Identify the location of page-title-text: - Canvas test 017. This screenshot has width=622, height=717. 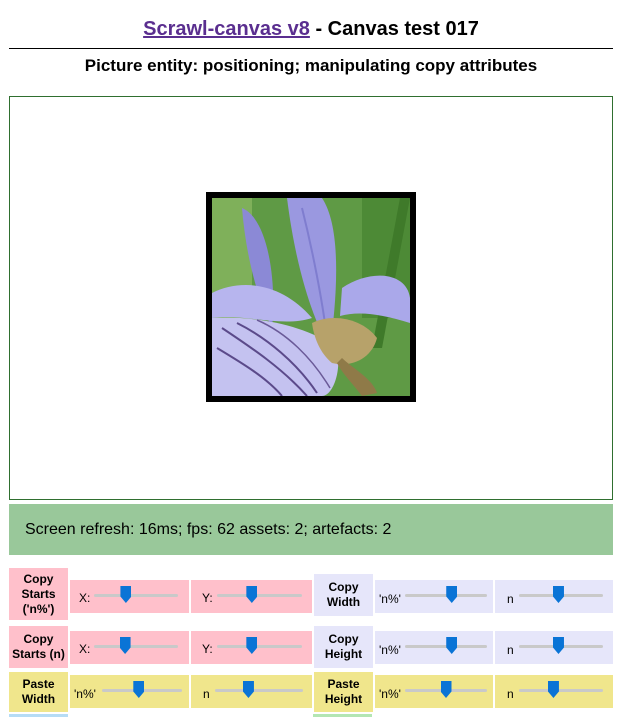
(394, 29).